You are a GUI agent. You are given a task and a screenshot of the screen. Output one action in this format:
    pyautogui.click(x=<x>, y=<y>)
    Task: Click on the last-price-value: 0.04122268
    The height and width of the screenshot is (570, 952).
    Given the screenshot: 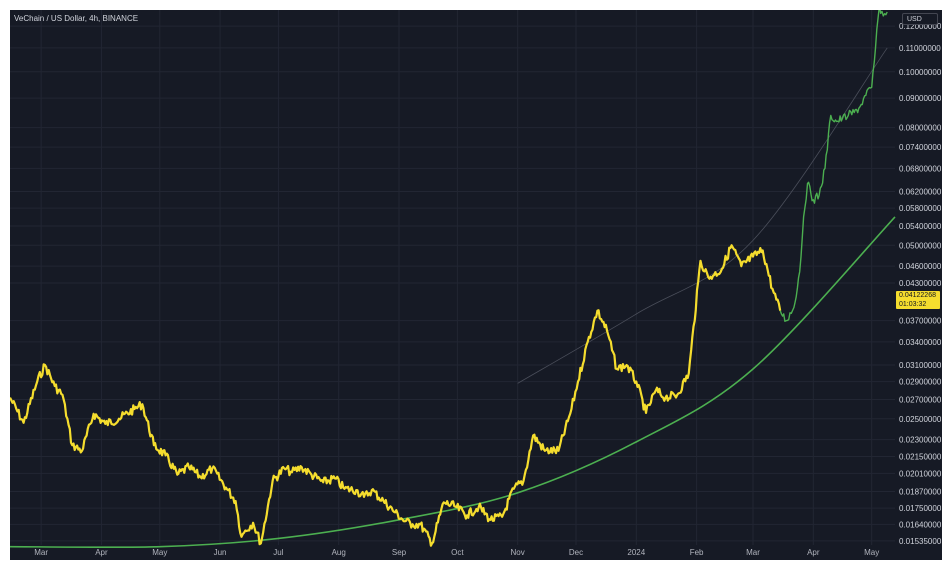 What is the action you would take?
    pyautogui.click(x=917, y=295)
    